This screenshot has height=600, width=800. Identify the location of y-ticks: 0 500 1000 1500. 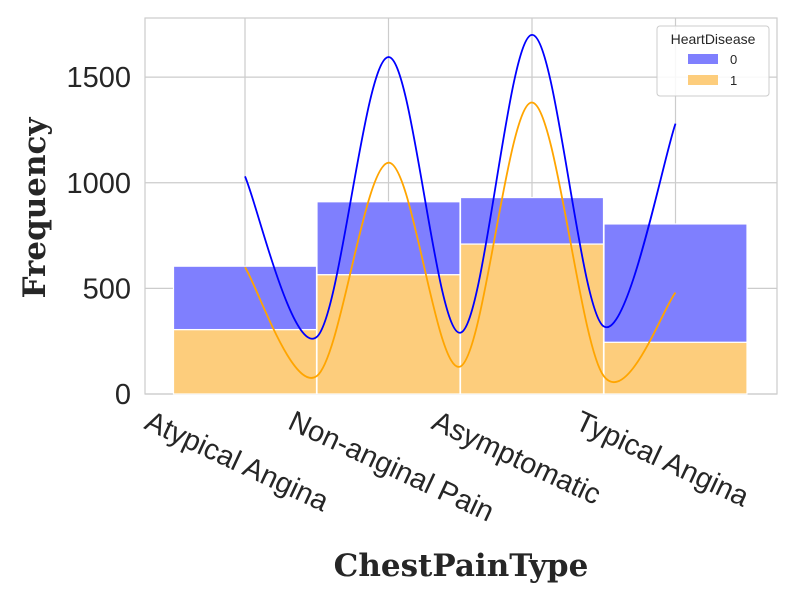
(98, 236).